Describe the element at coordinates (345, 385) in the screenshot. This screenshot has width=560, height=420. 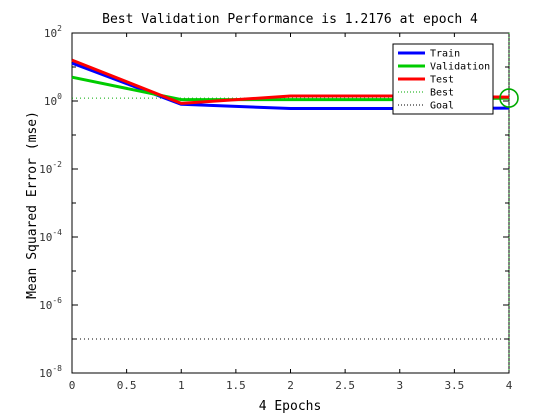
I see `x-tick-label: 2.5` at that location.